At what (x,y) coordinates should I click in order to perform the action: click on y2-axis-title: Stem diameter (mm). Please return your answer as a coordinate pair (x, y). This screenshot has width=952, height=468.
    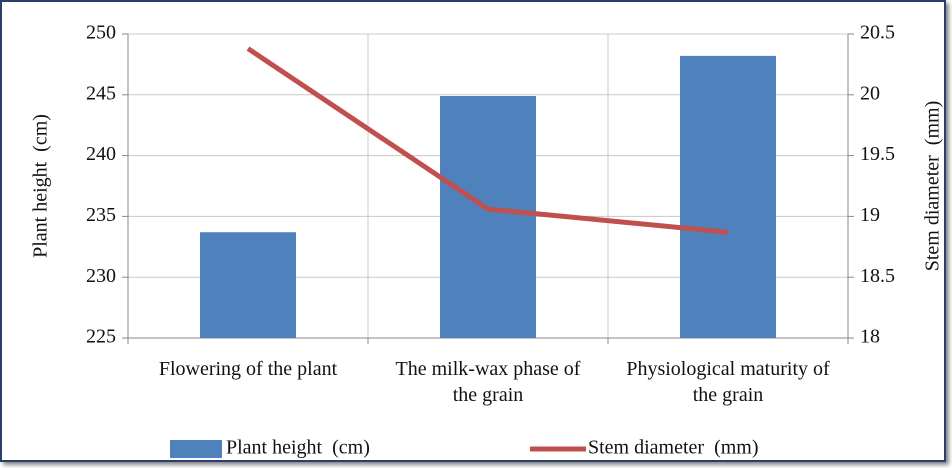
    Looking at the image, I should click on (933, 186).